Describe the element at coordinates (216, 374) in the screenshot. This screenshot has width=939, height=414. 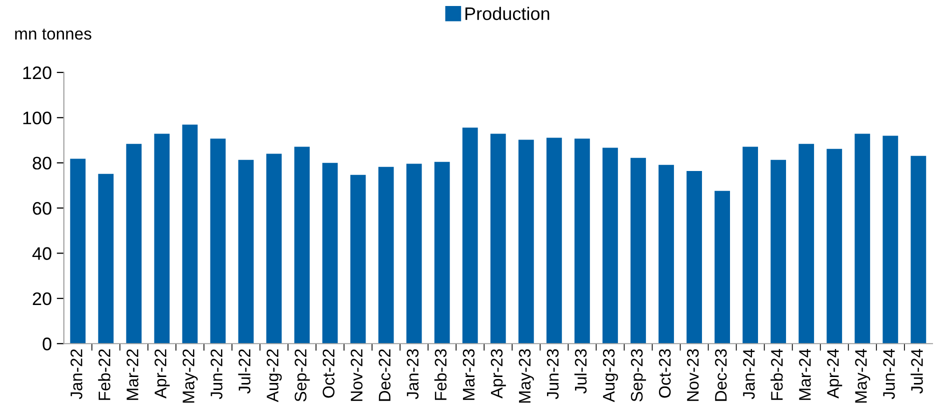
I see `x-tick-label: Jun-22` at that location.